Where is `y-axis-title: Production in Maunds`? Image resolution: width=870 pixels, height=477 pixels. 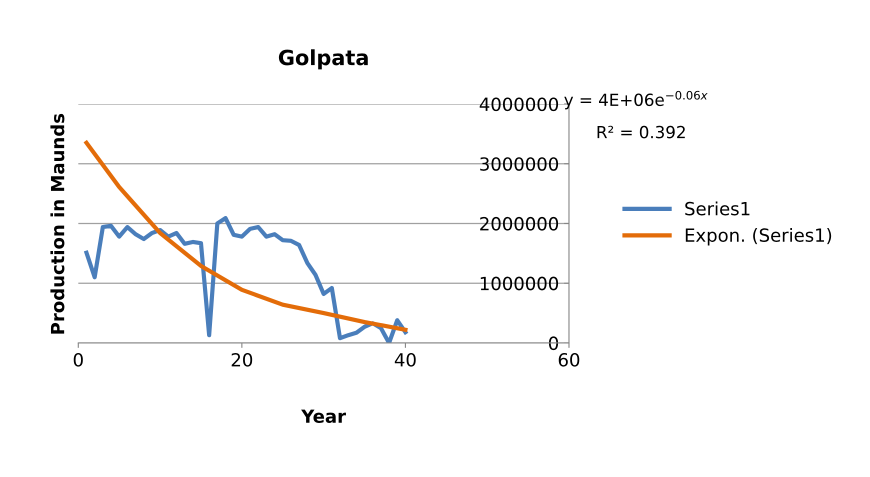 y-axis-title: Production in Maunds is located at coordinates (57, 224).